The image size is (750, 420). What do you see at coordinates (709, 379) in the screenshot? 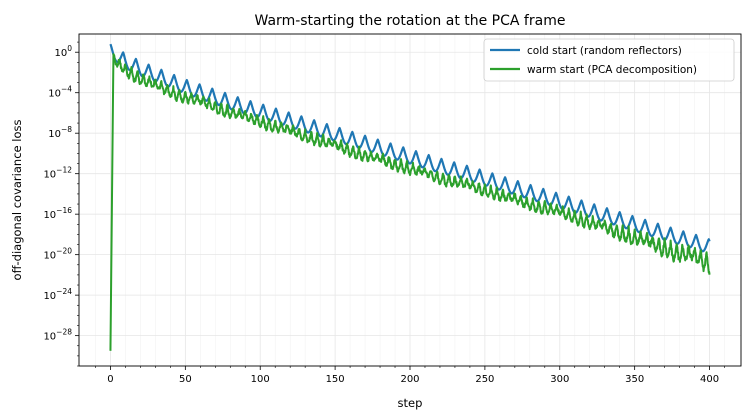
I see `x-tick-label: 400` at bounding box center [709, 379].